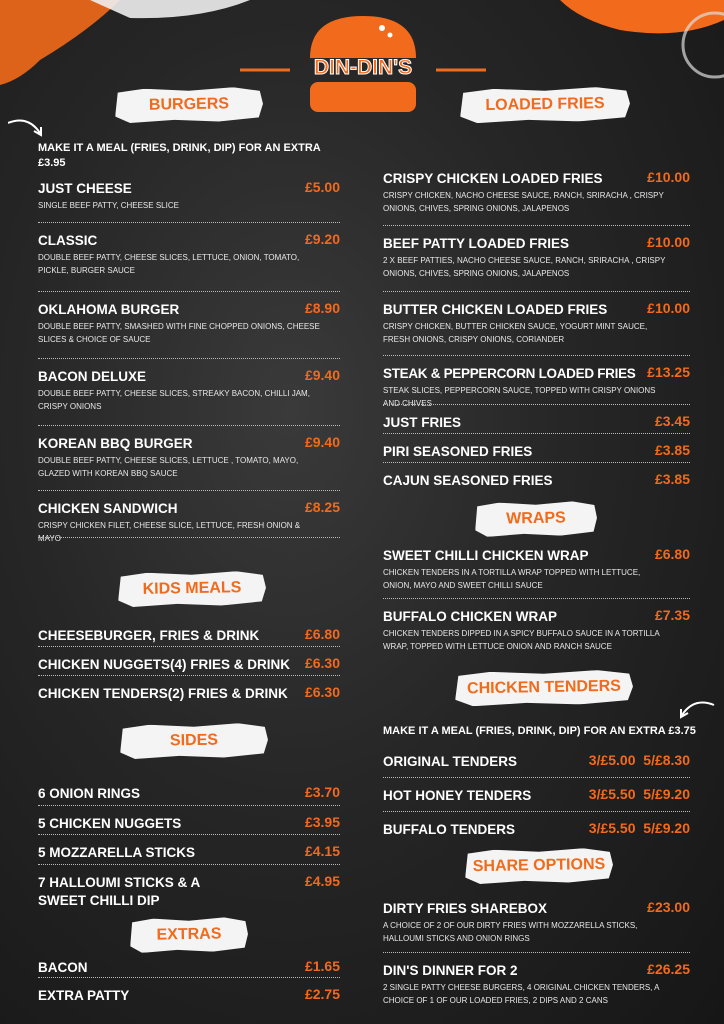 This screenshot has height=1024, width=724. I want to click on section-heading-tenders: CHICKEN TENDERS, so click(544, 687).